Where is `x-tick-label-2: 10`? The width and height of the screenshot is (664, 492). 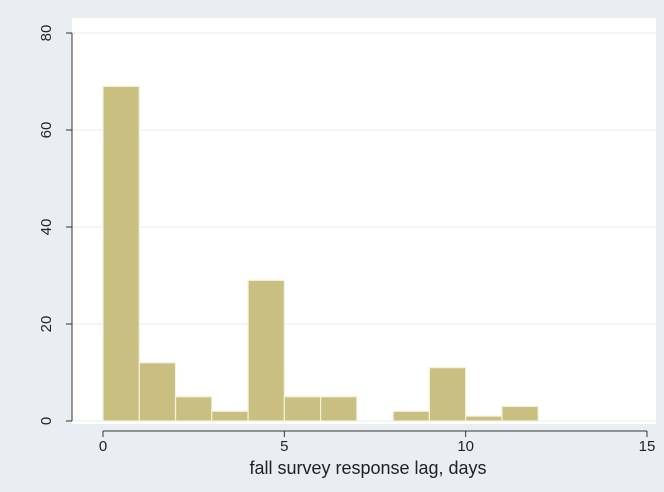
x-tick-label-2: 10 is located at coordinates (465, 446).